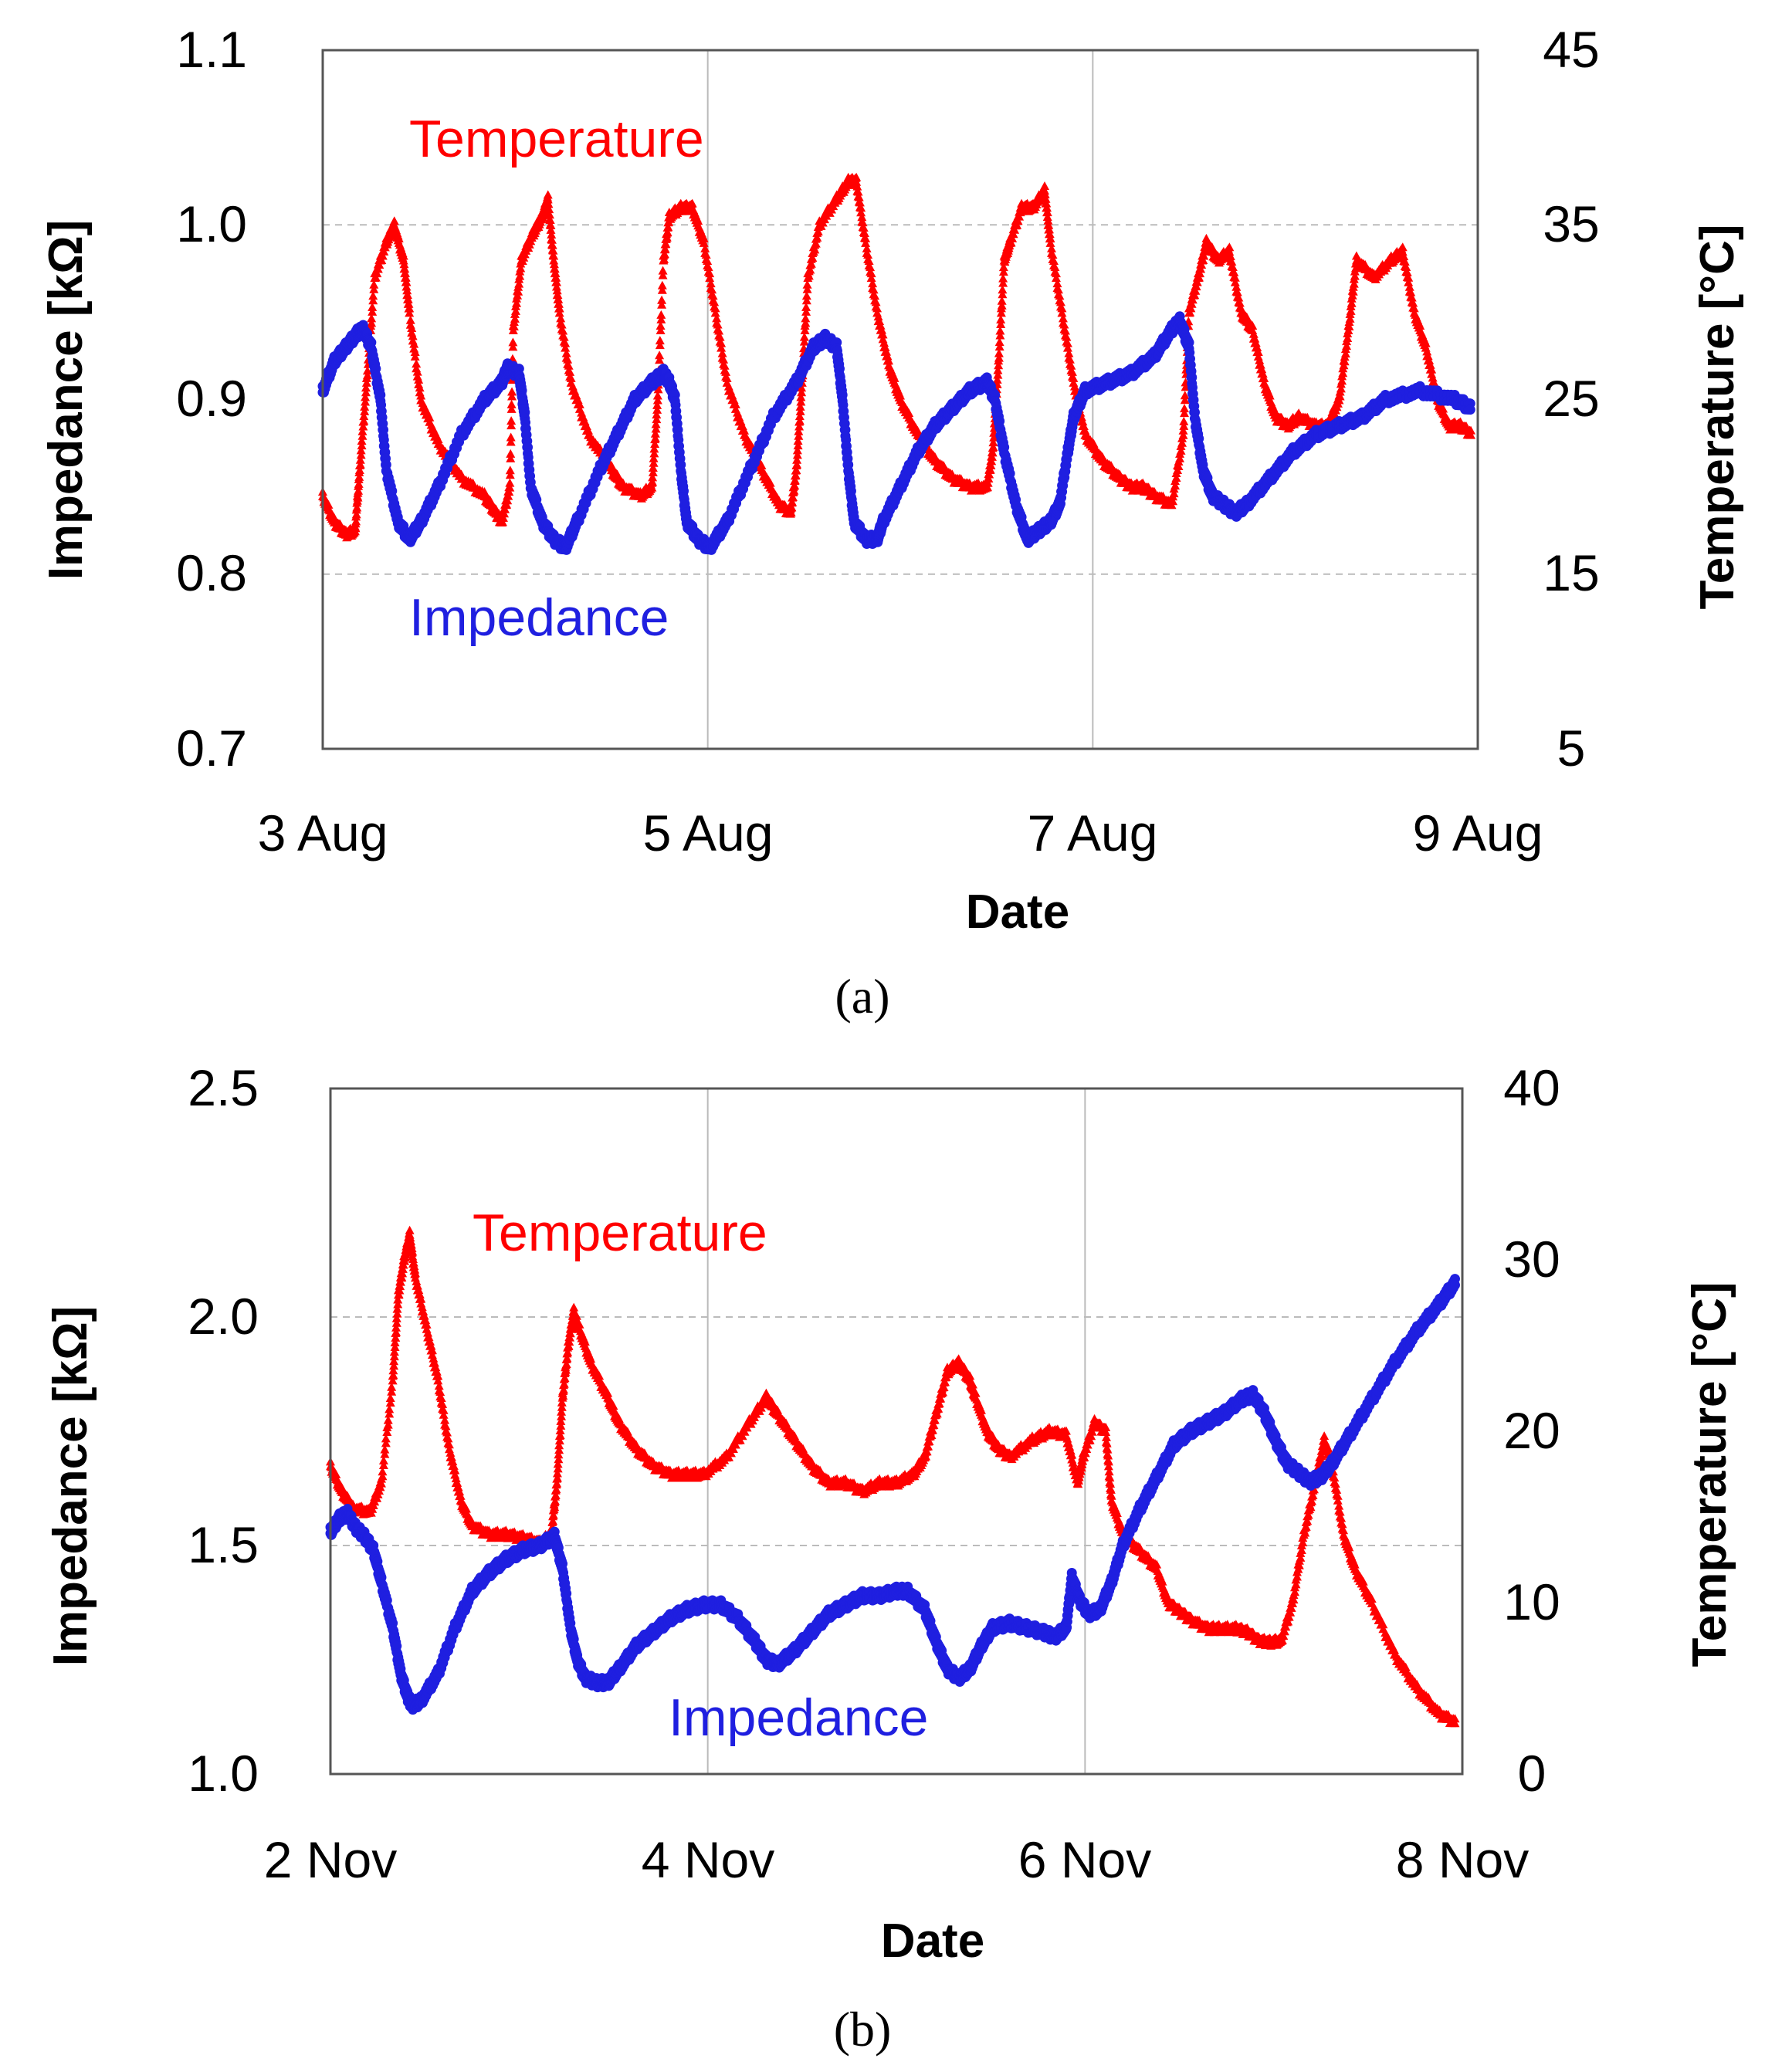  I want to click on xtick-a-2: 7 Aug, so click(1093, 833).